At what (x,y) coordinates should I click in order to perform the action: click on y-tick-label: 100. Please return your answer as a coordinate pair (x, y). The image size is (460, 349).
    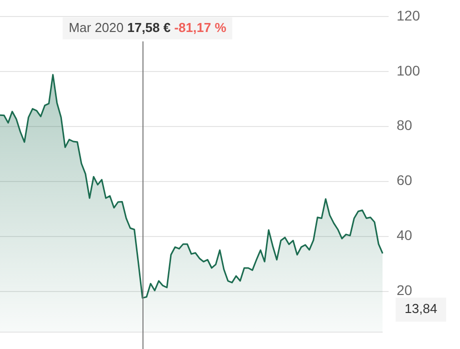
    Looking at the image, I should click on (408, 70).